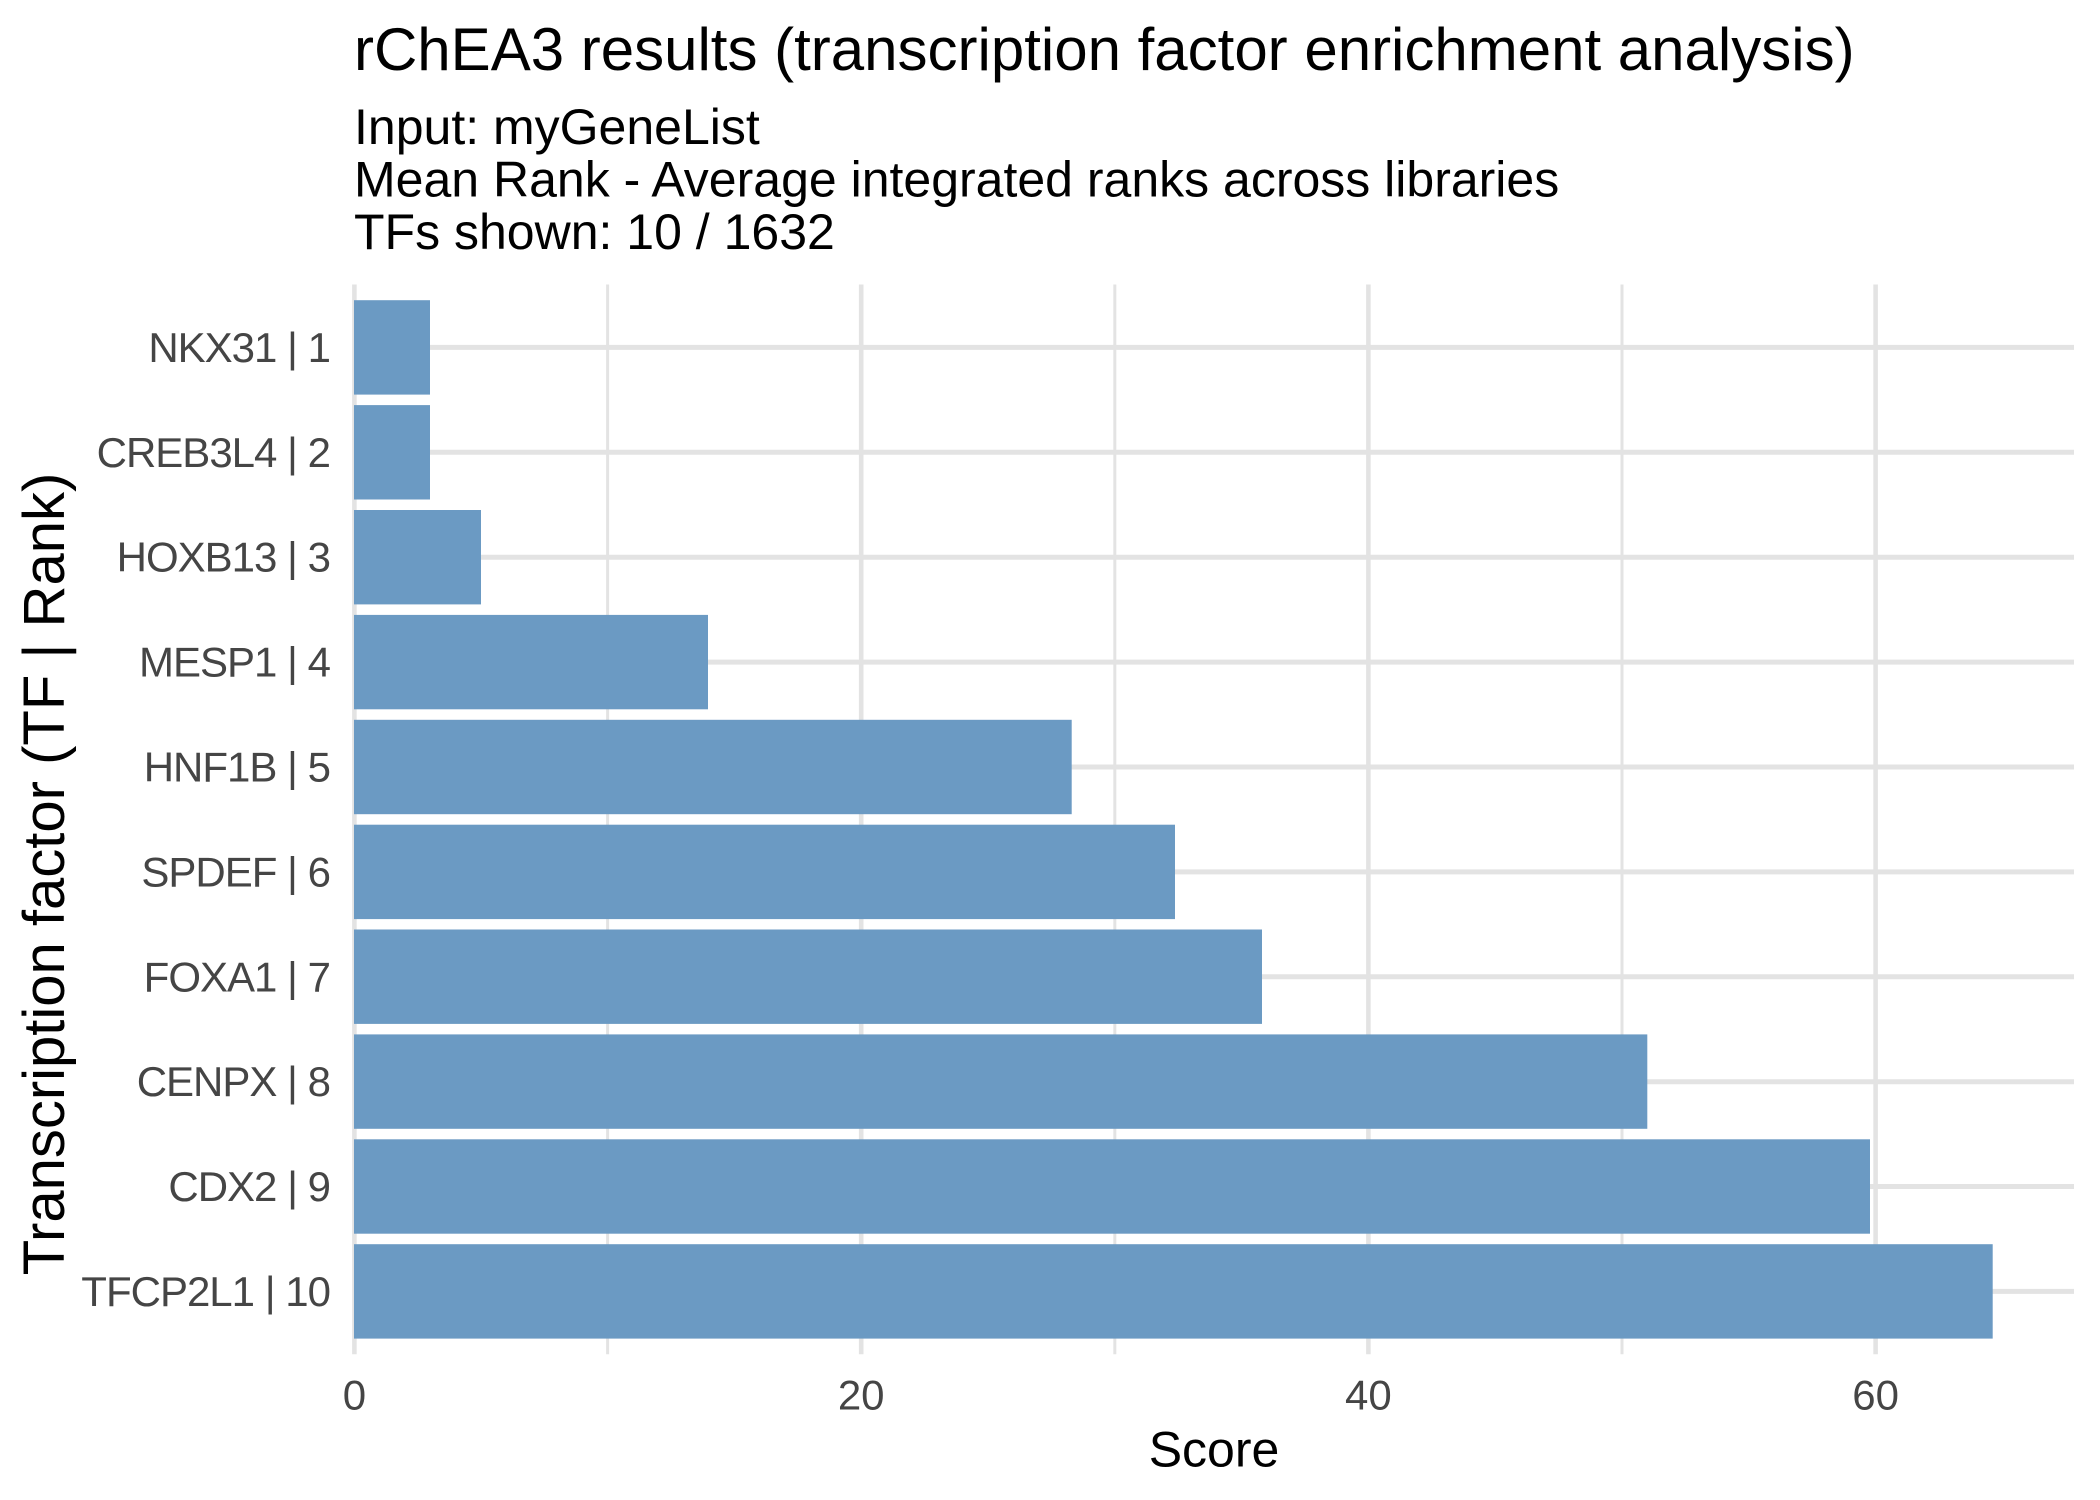 The width and height of the screenshot is (2100, 1500). I want to click on svg-text: CENPX | 8, so click(233, 1081).